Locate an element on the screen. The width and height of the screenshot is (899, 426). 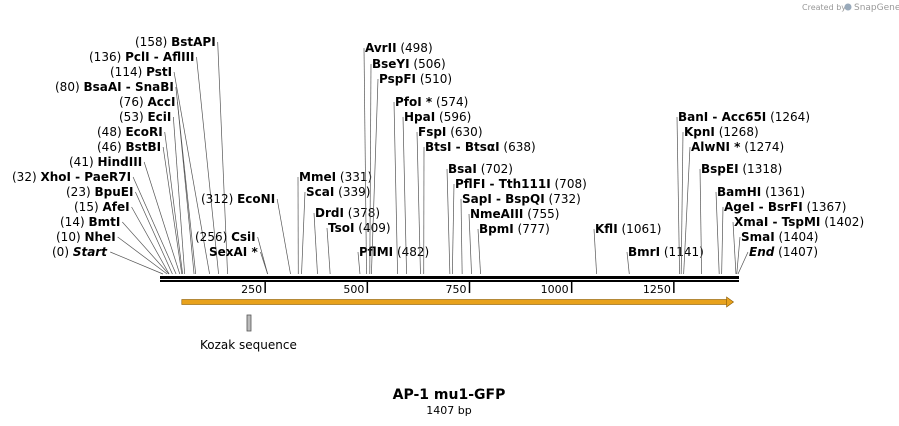
site-label: KpnI (1268) is located at coordinates (721, 132).